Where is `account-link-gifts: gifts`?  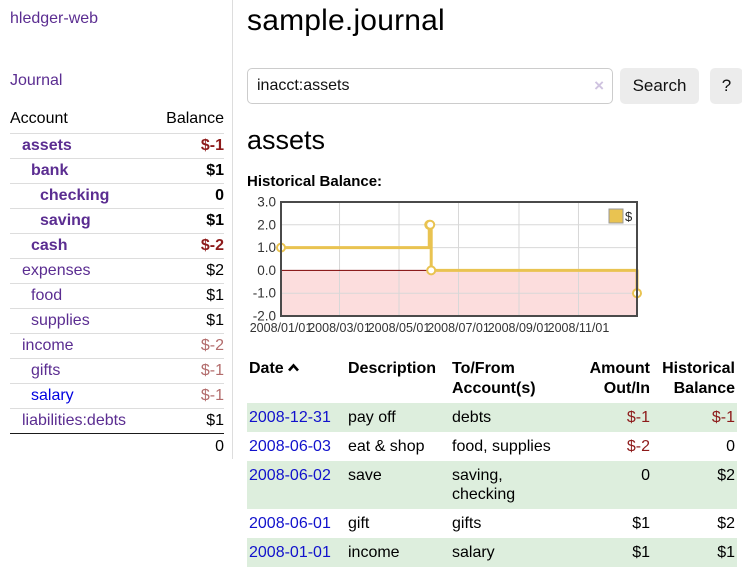 account-link-gifts: gifts is located at coordinates (46, 370).